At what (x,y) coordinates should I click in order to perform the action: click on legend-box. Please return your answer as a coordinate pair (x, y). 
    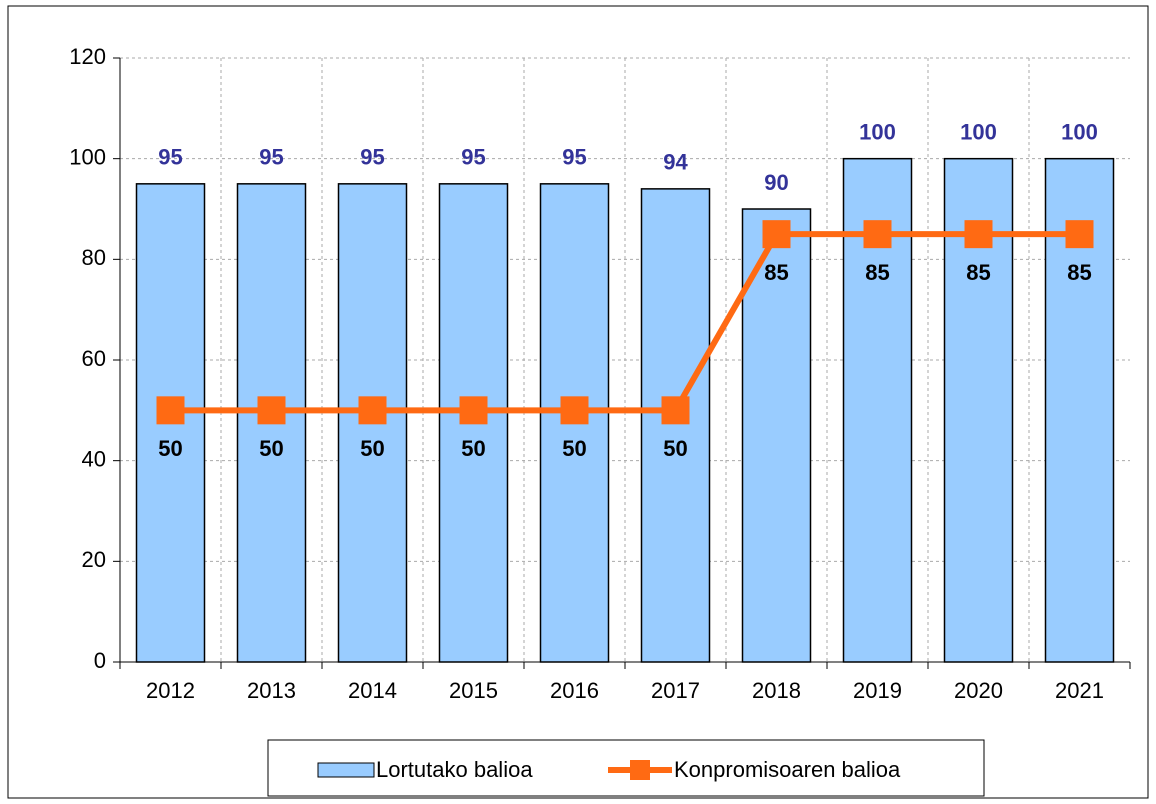
    Looking at the image, I should click on (626, 768).